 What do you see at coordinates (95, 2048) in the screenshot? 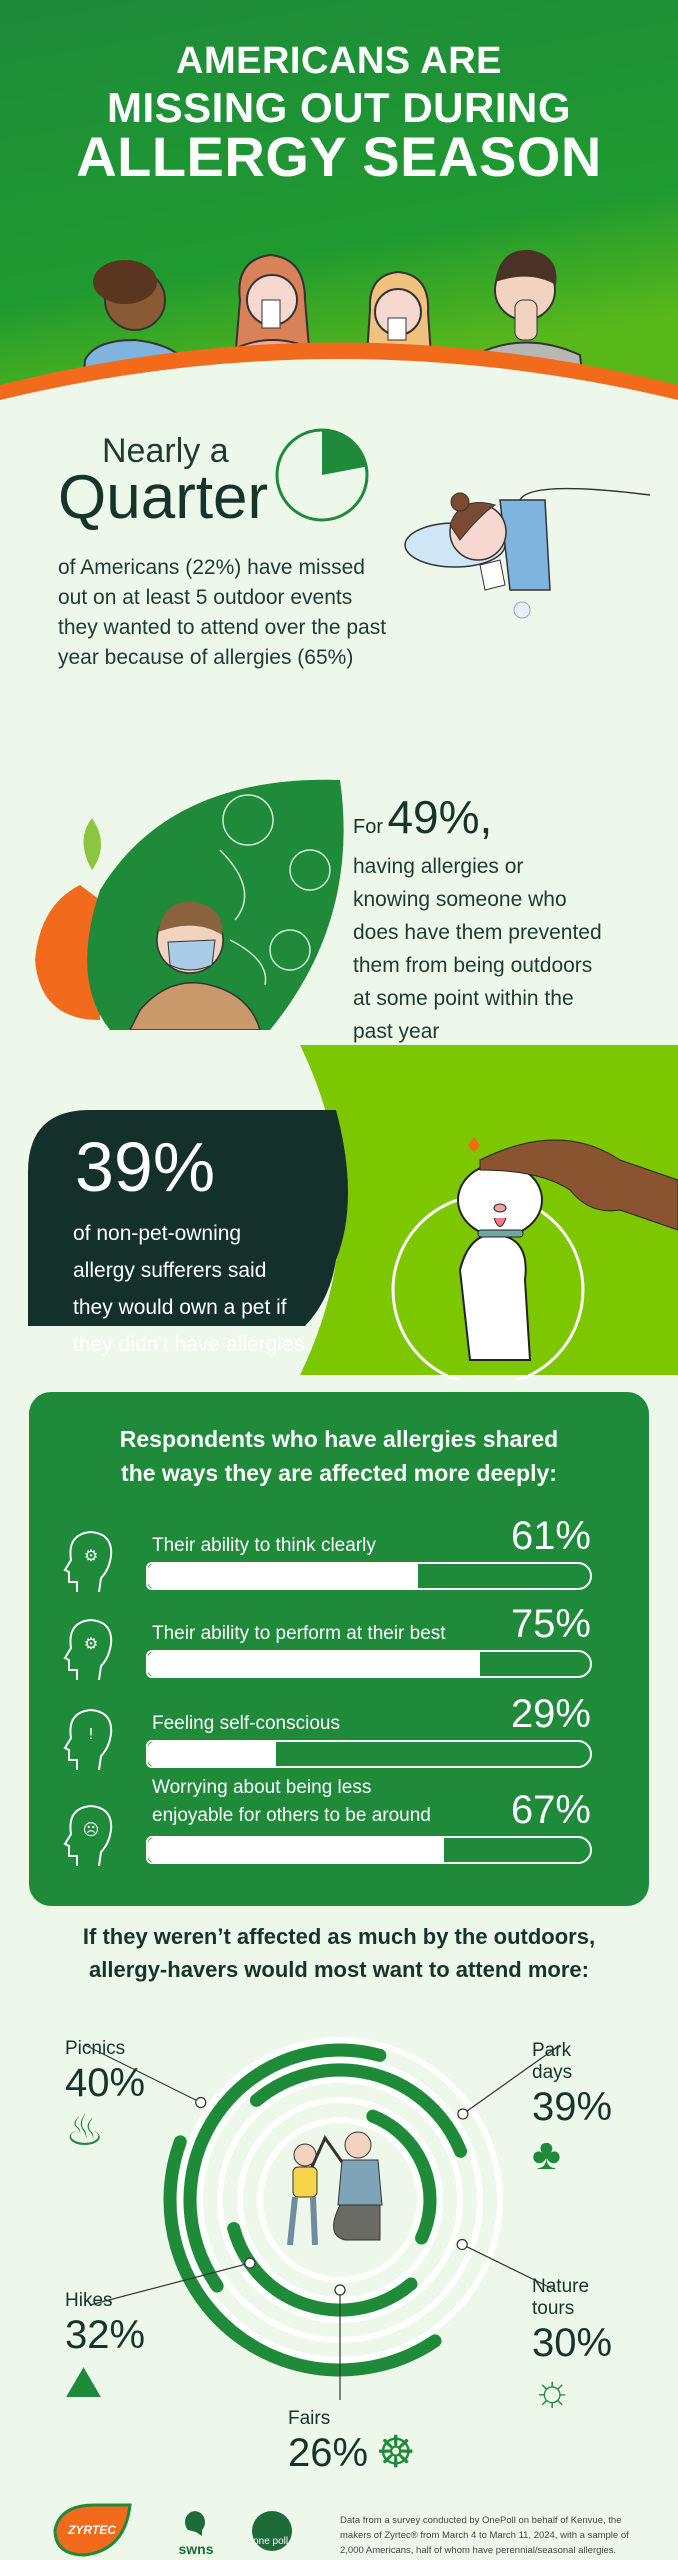
I see `activity-label: Picnics` at bounding box center [95, 2048].